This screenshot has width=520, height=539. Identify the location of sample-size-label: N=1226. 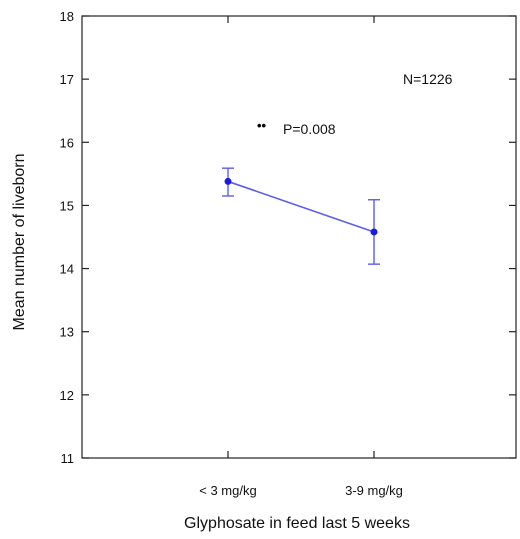
(428, 79).